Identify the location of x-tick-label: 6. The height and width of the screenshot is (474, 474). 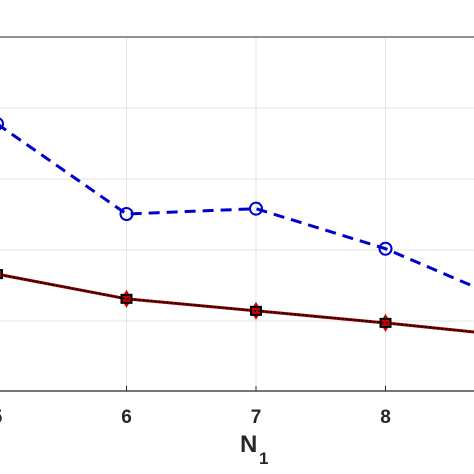
(126, 417).